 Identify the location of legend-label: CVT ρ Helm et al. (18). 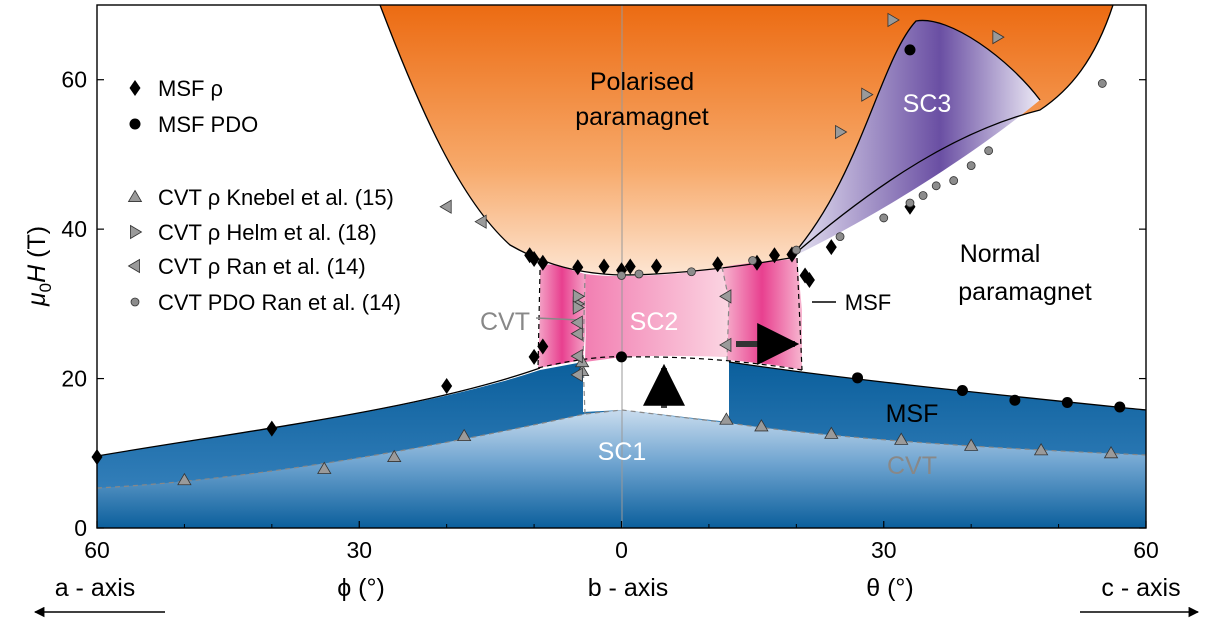
(267, 232).